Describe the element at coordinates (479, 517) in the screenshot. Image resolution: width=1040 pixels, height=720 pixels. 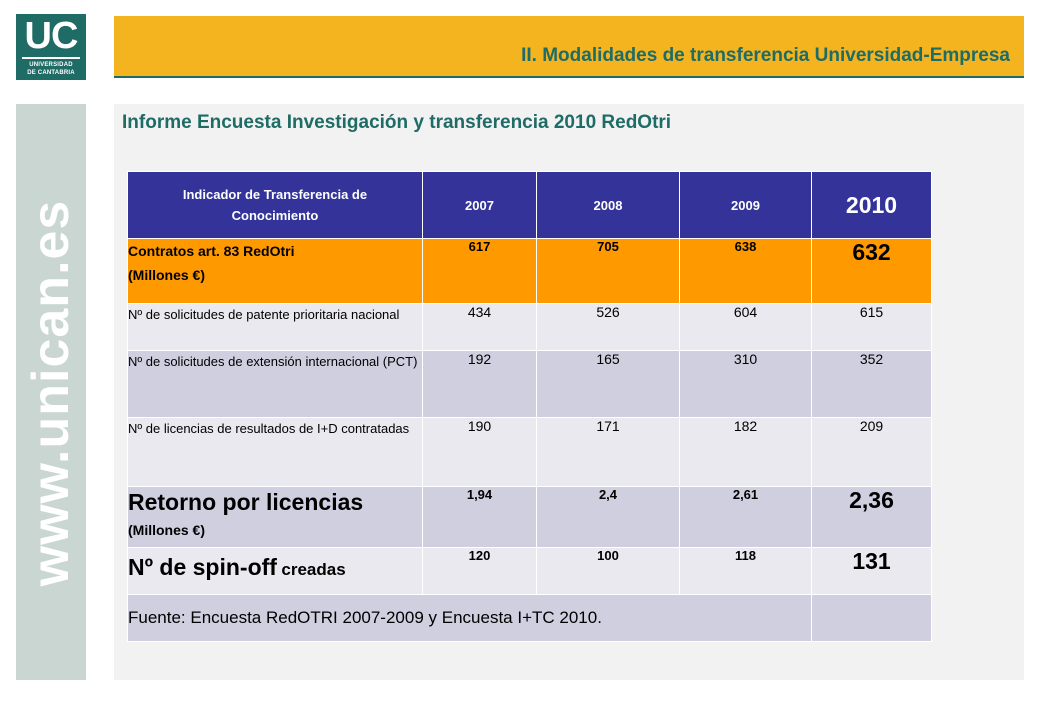
I see `cell-value: 1,94` at that location.